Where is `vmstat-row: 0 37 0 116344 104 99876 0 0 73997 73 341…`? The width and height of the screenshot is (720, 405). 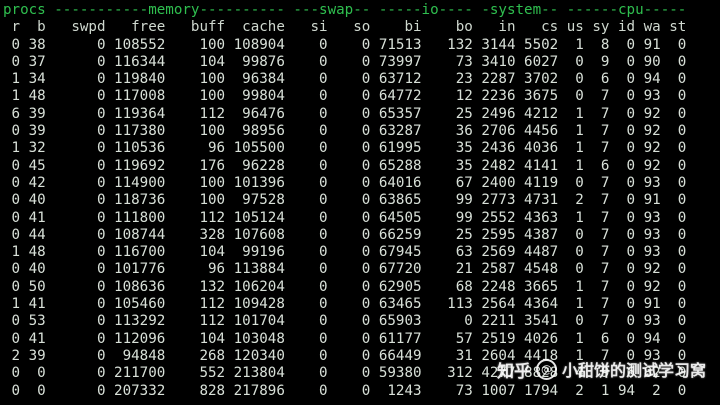 vmstat-row: 0 37 0 116344 104 99876 0 0 73997 73 341… is located at coordinates (345, 61).